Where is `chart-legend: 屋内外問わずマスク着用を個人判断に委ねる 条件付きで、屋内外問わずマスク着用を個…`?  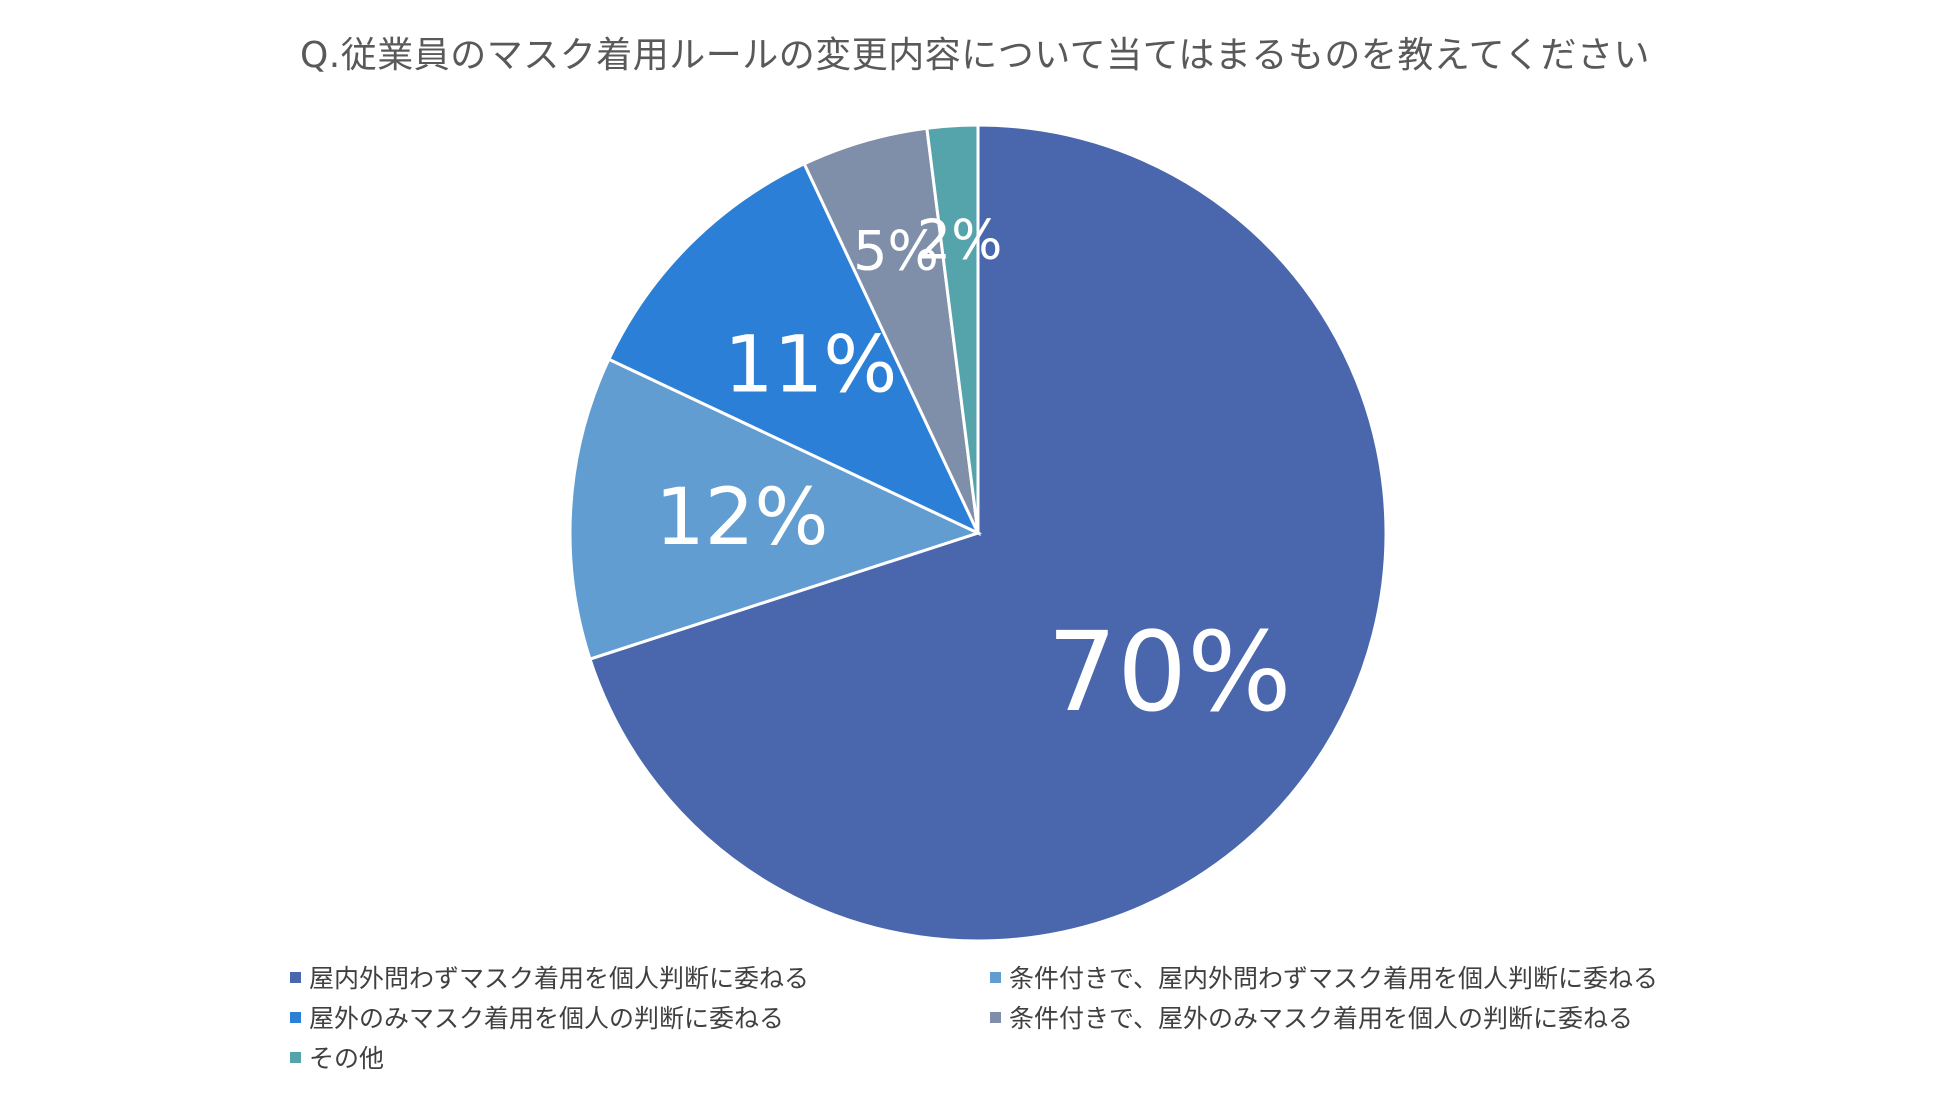
chart-legend: 屋内外問わずマスク着用を個人判断に委ねる 条件付きで、屋内外問わずマスク着用を個… is located at coordinates (1040, 1017).